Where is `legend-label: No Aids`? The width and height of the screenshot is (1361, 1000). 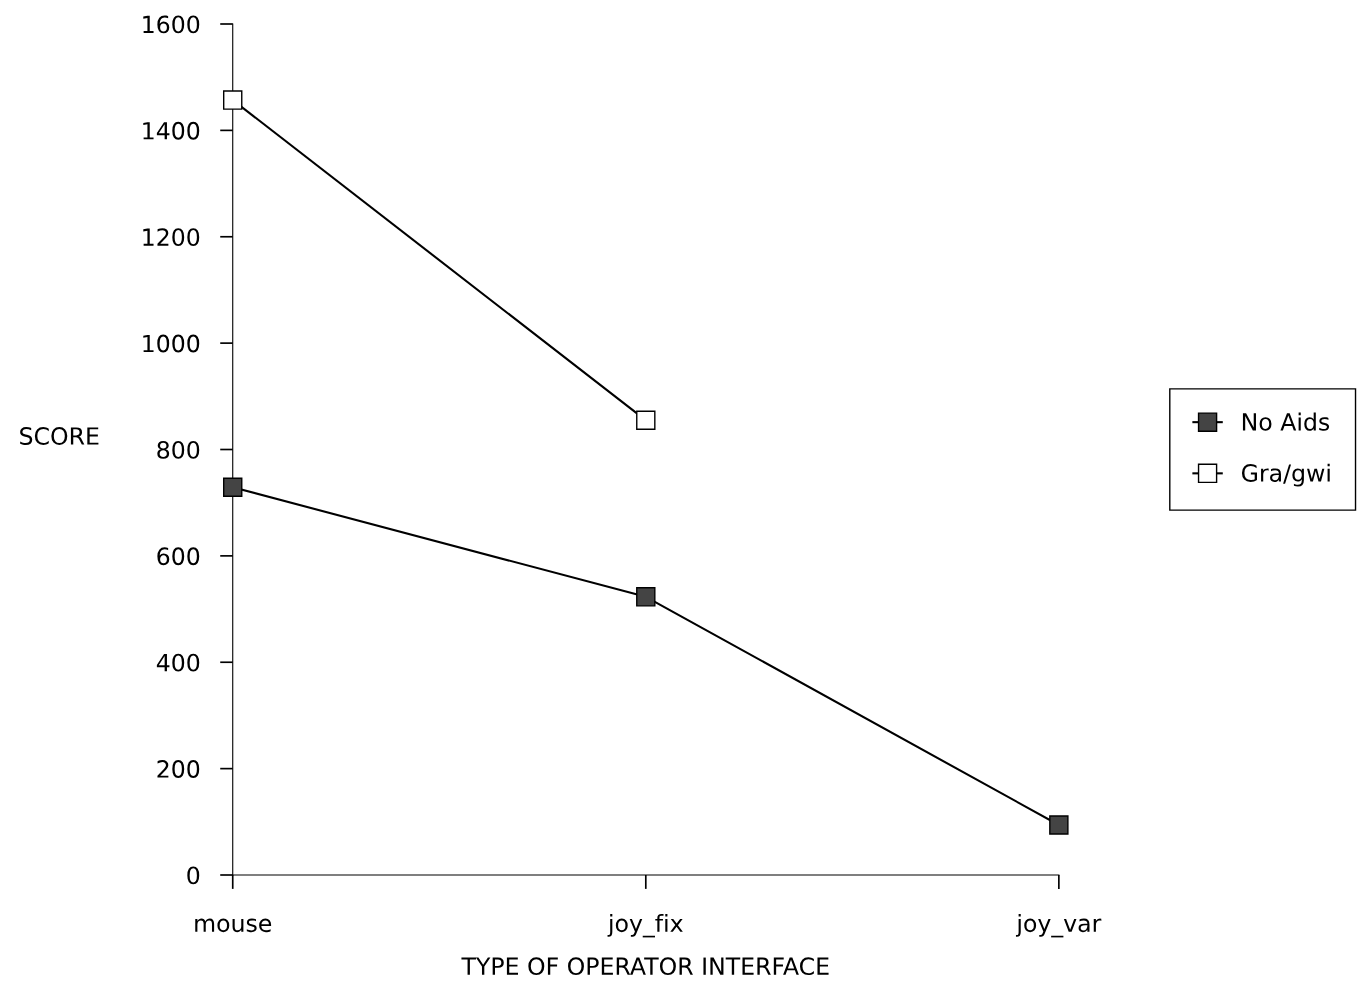 legend-label: No Aids is located at coordinates (1286, 421).